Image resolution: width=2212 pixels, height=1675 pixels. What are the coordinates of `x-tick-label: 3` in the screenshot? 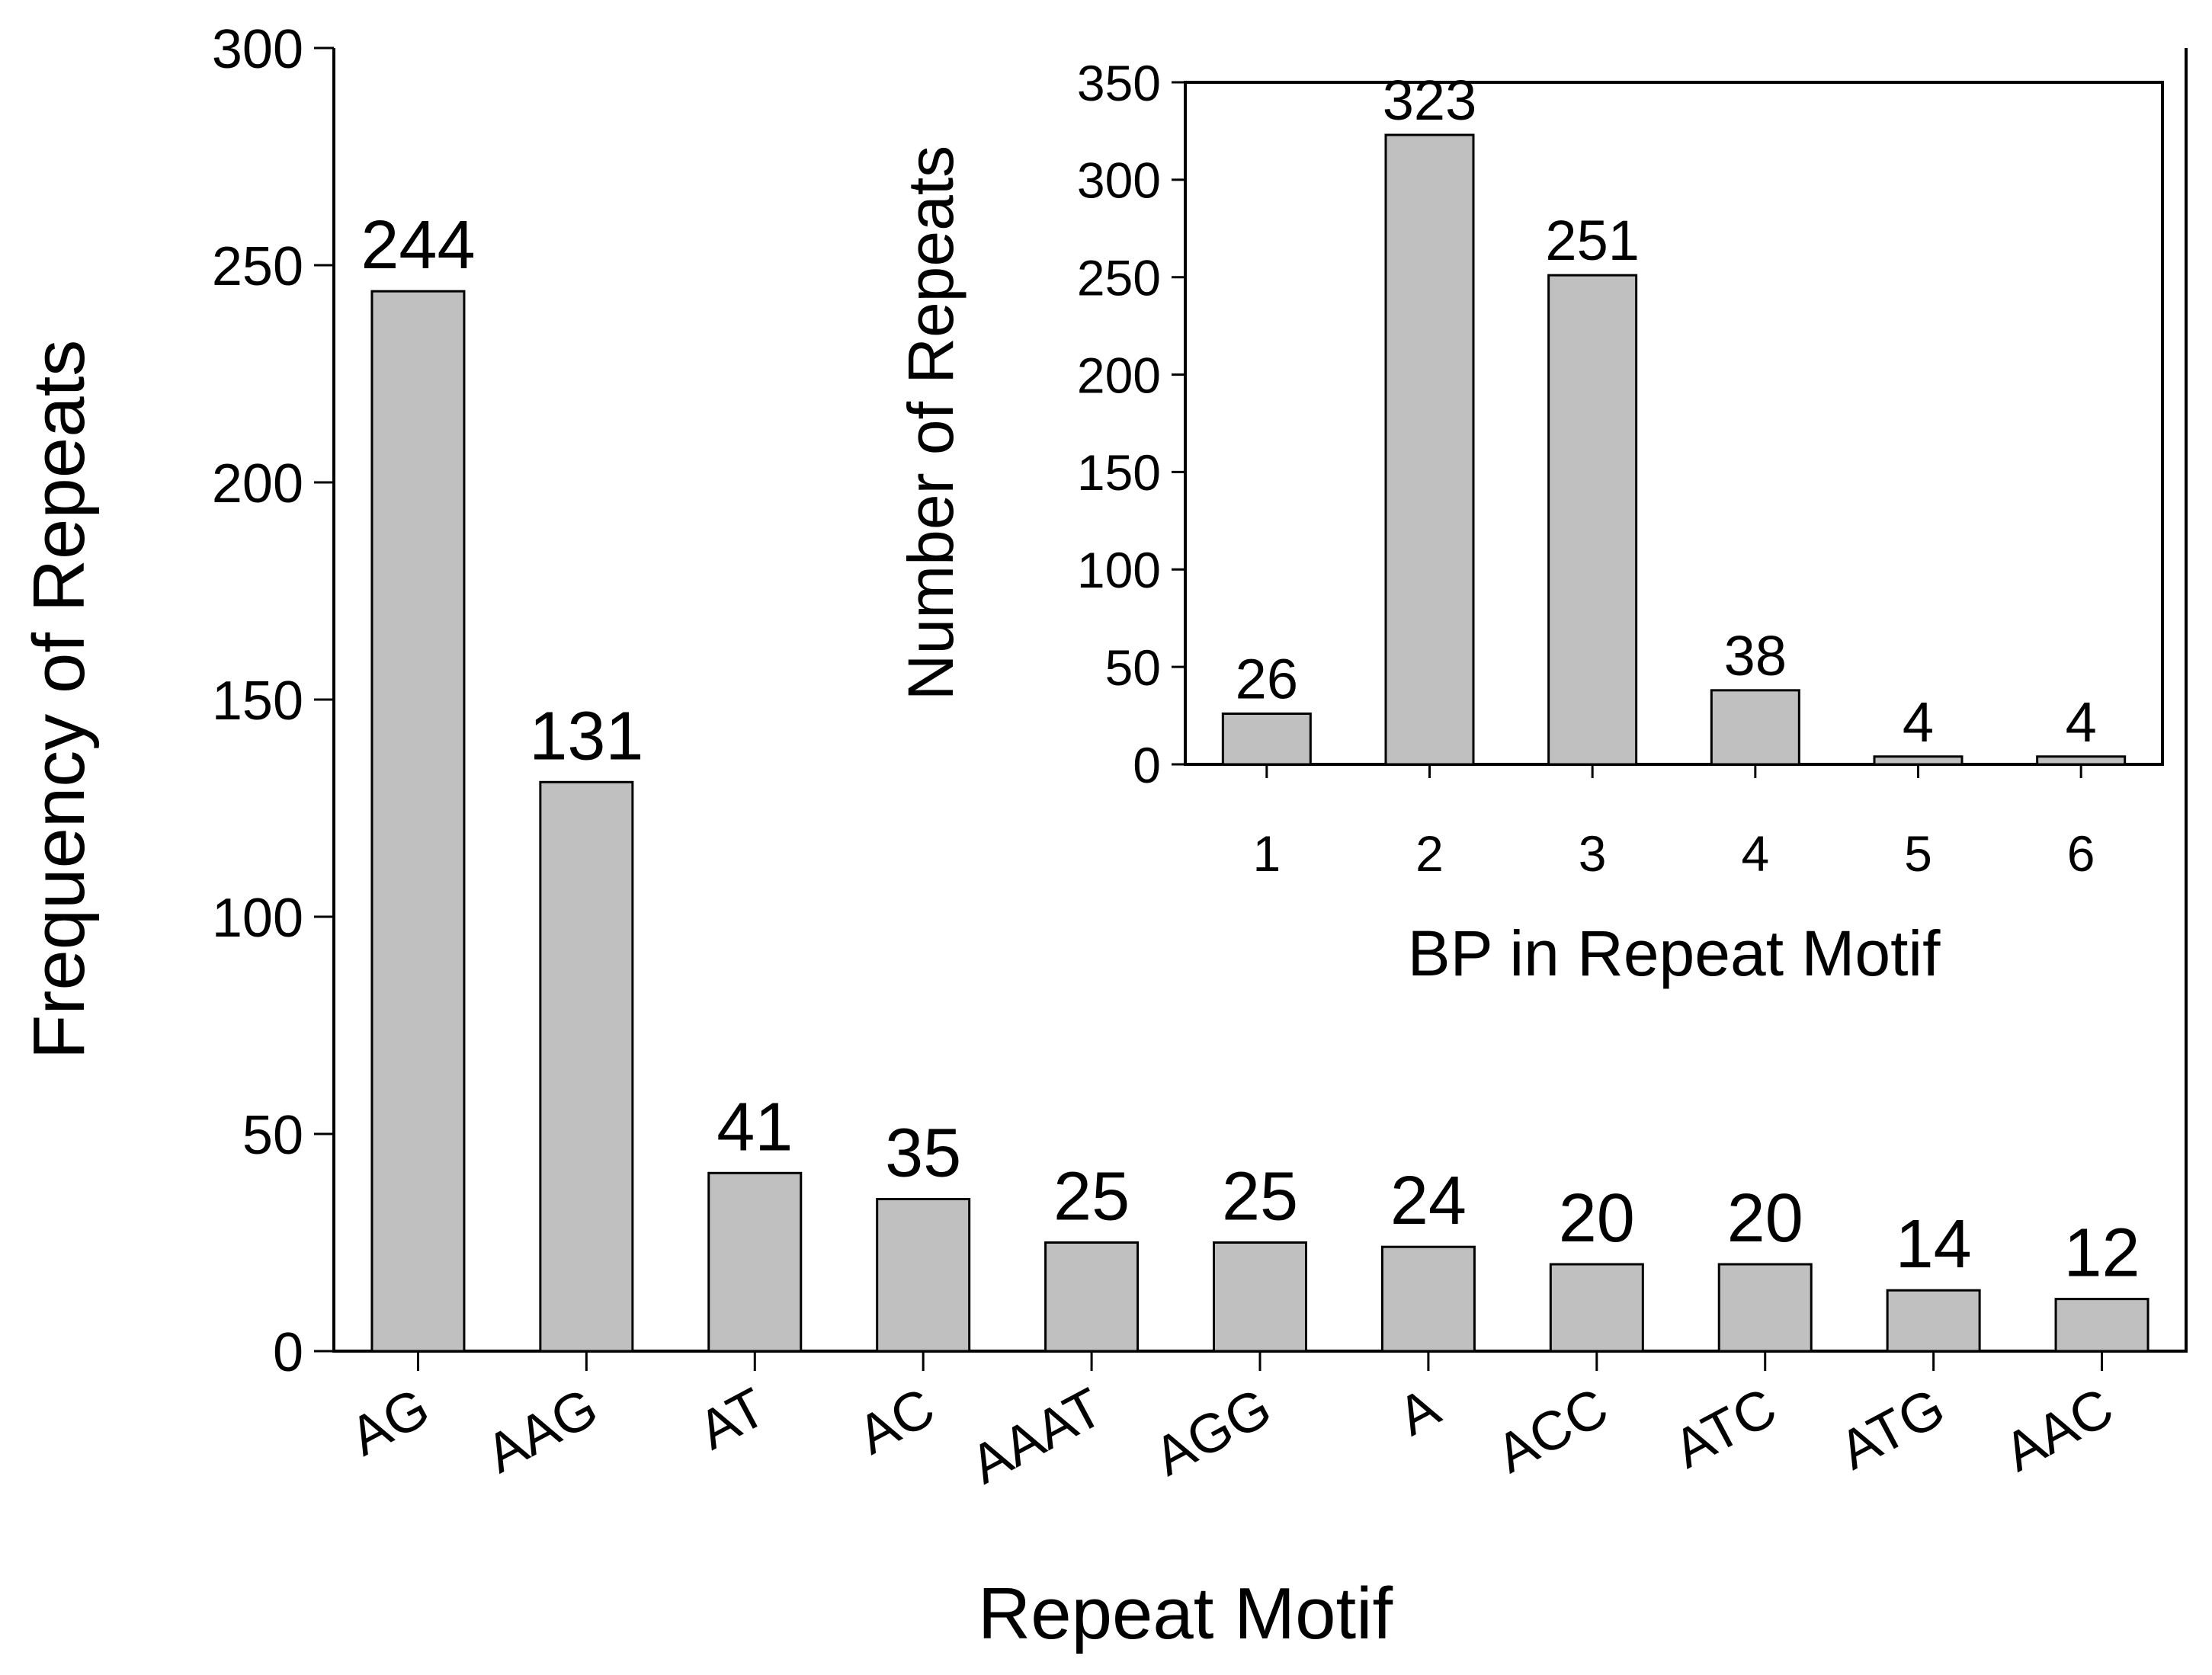 It's located at (1593, 854).